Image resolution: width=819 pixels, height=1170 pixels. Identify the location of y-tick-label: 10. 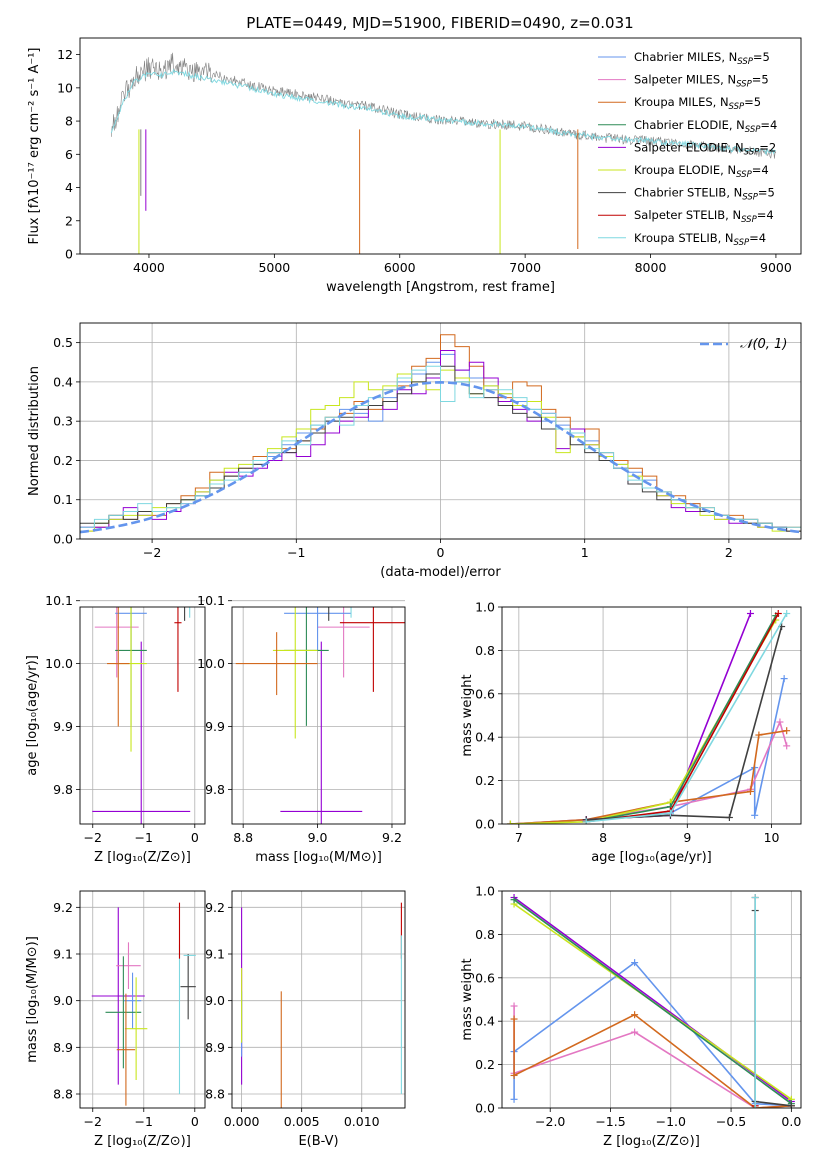
(65, 87).